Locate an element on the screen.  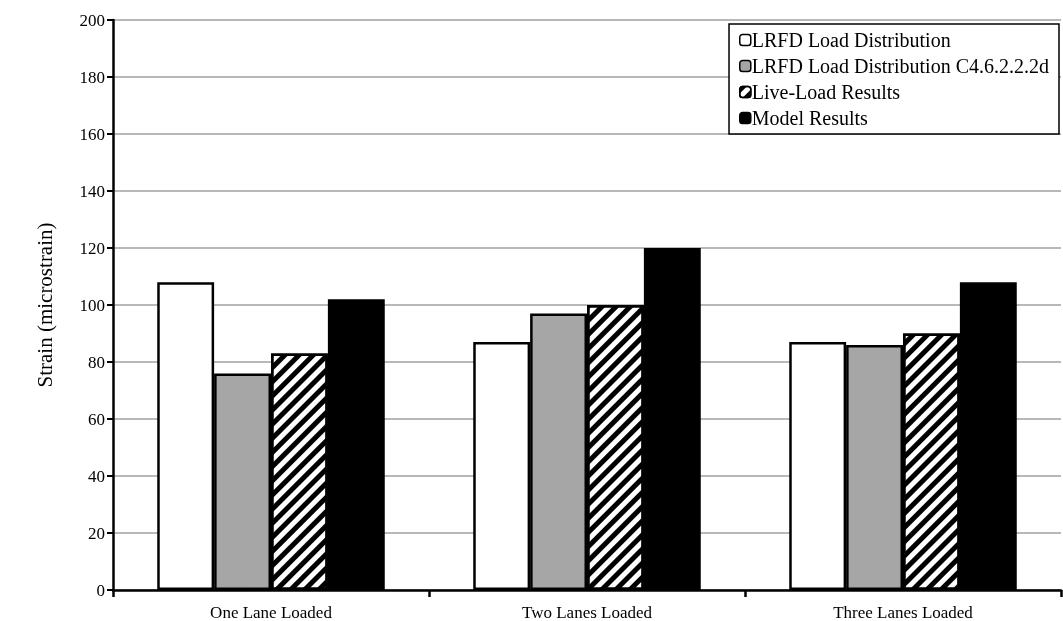
y-tick-label: 140 is located at coordinates (92, 191).